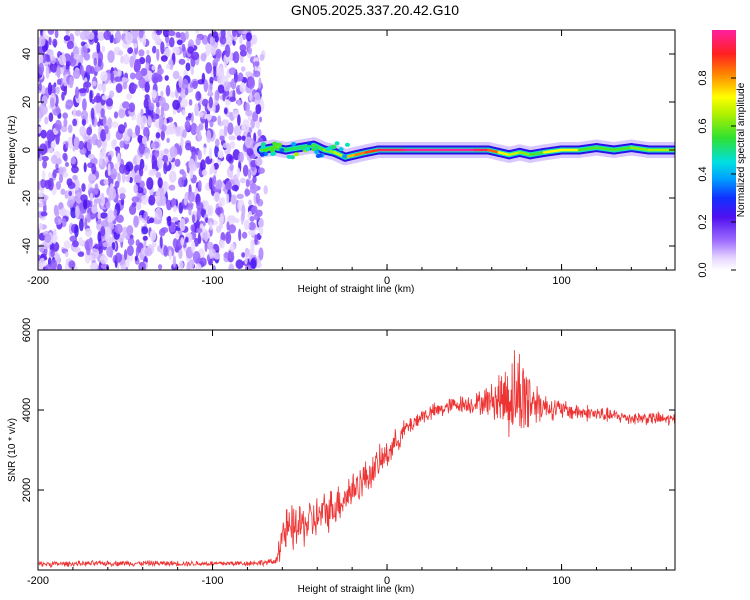  Describe the element at coordinates (344, 156) in the screenshot. I see `spectrogram-signal-blob` at that location.